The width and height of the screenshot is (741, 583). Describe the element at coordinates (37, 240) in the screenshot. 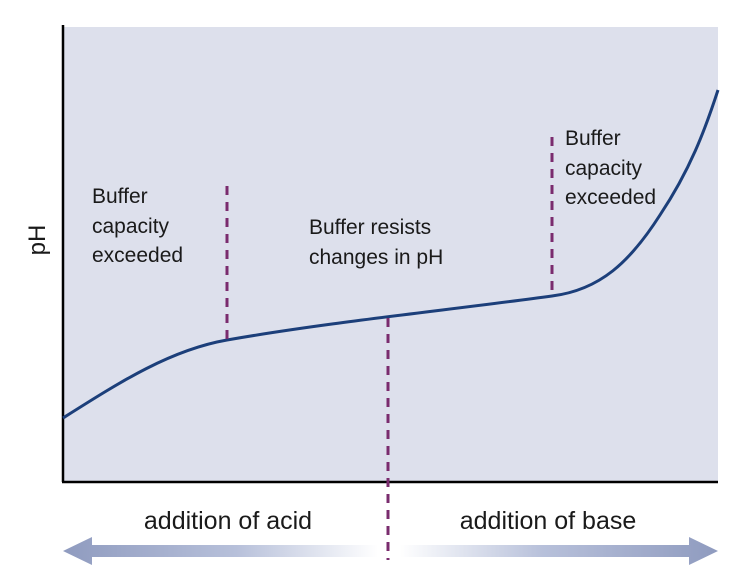

I see `y-axis-label: pH` at that location.